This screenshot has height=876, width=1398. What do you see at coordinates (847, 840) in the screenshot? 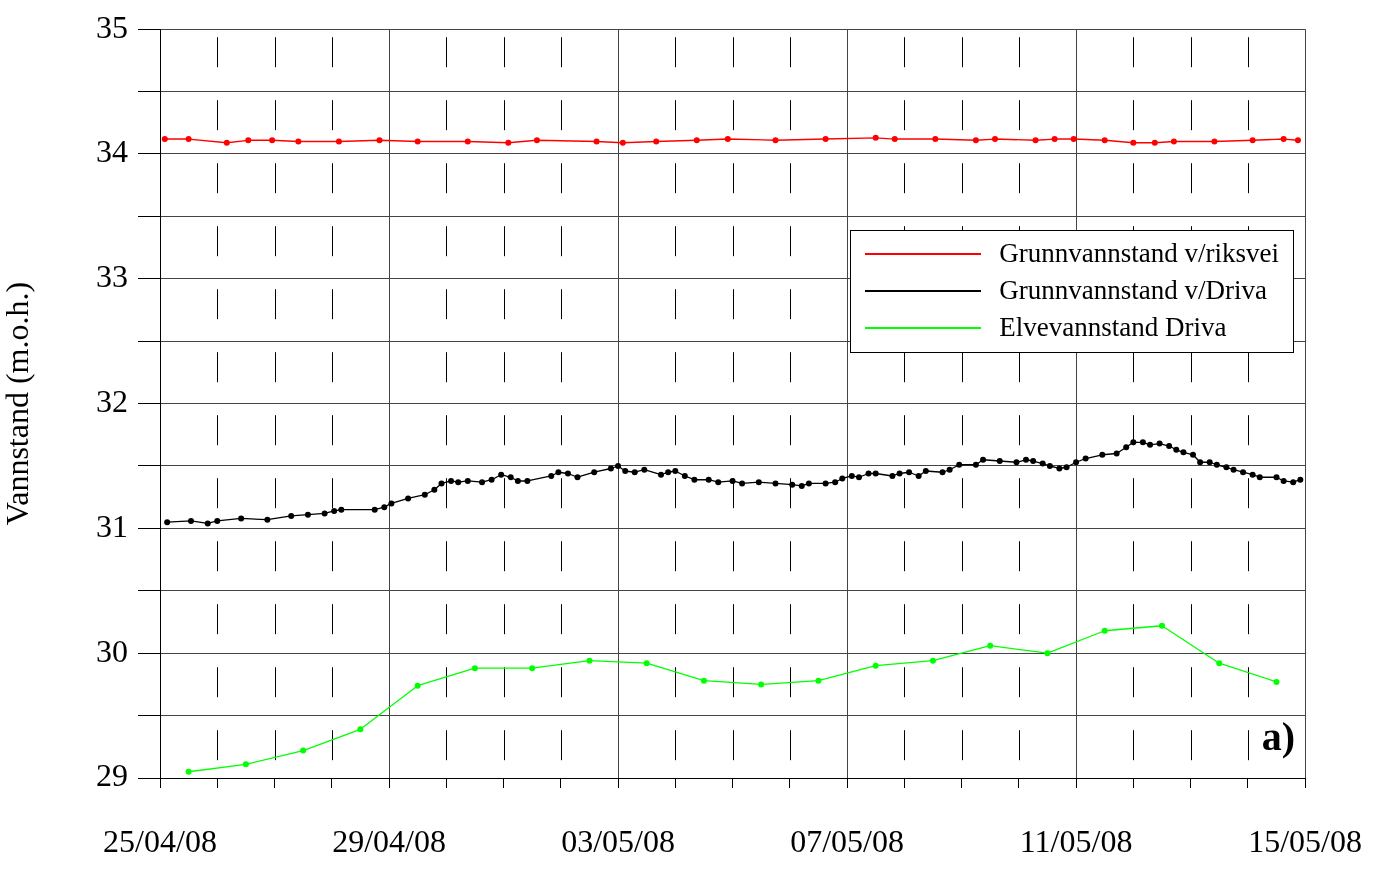
I see `x-tick-label: 07/05/08` at bounding box center [847, 840].